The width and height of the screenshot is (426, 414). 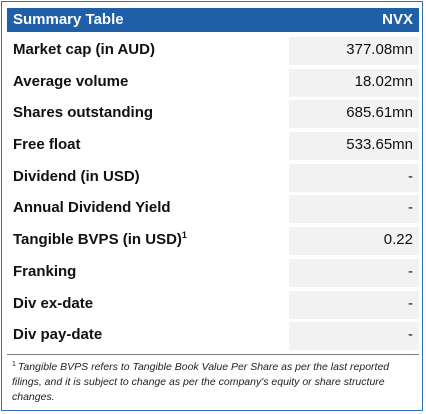 I want to click on footnote-divider, so click(x=213, y=354).